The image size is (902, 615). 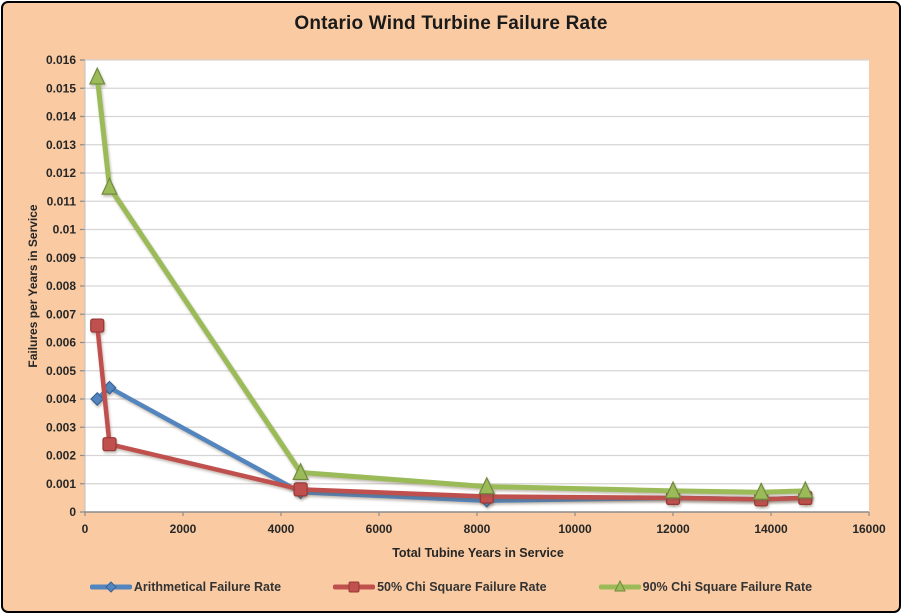 I want to click on marker-diamond, so click(x=97, y=399).